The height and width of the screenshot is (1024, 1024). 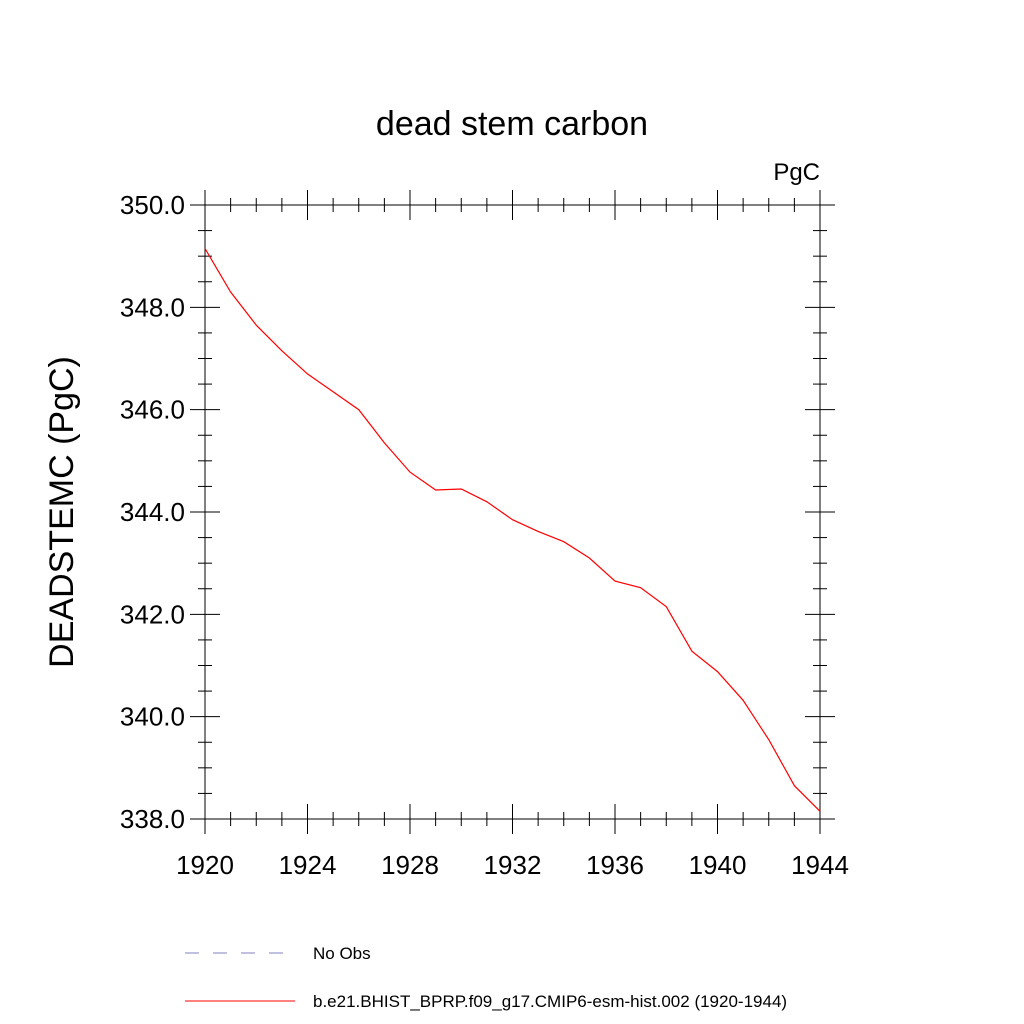 What do you see at coordinates (512, 124) in the screenshot?
I see `chart-title: dead stem carbon` at bounding box center [512, 124].